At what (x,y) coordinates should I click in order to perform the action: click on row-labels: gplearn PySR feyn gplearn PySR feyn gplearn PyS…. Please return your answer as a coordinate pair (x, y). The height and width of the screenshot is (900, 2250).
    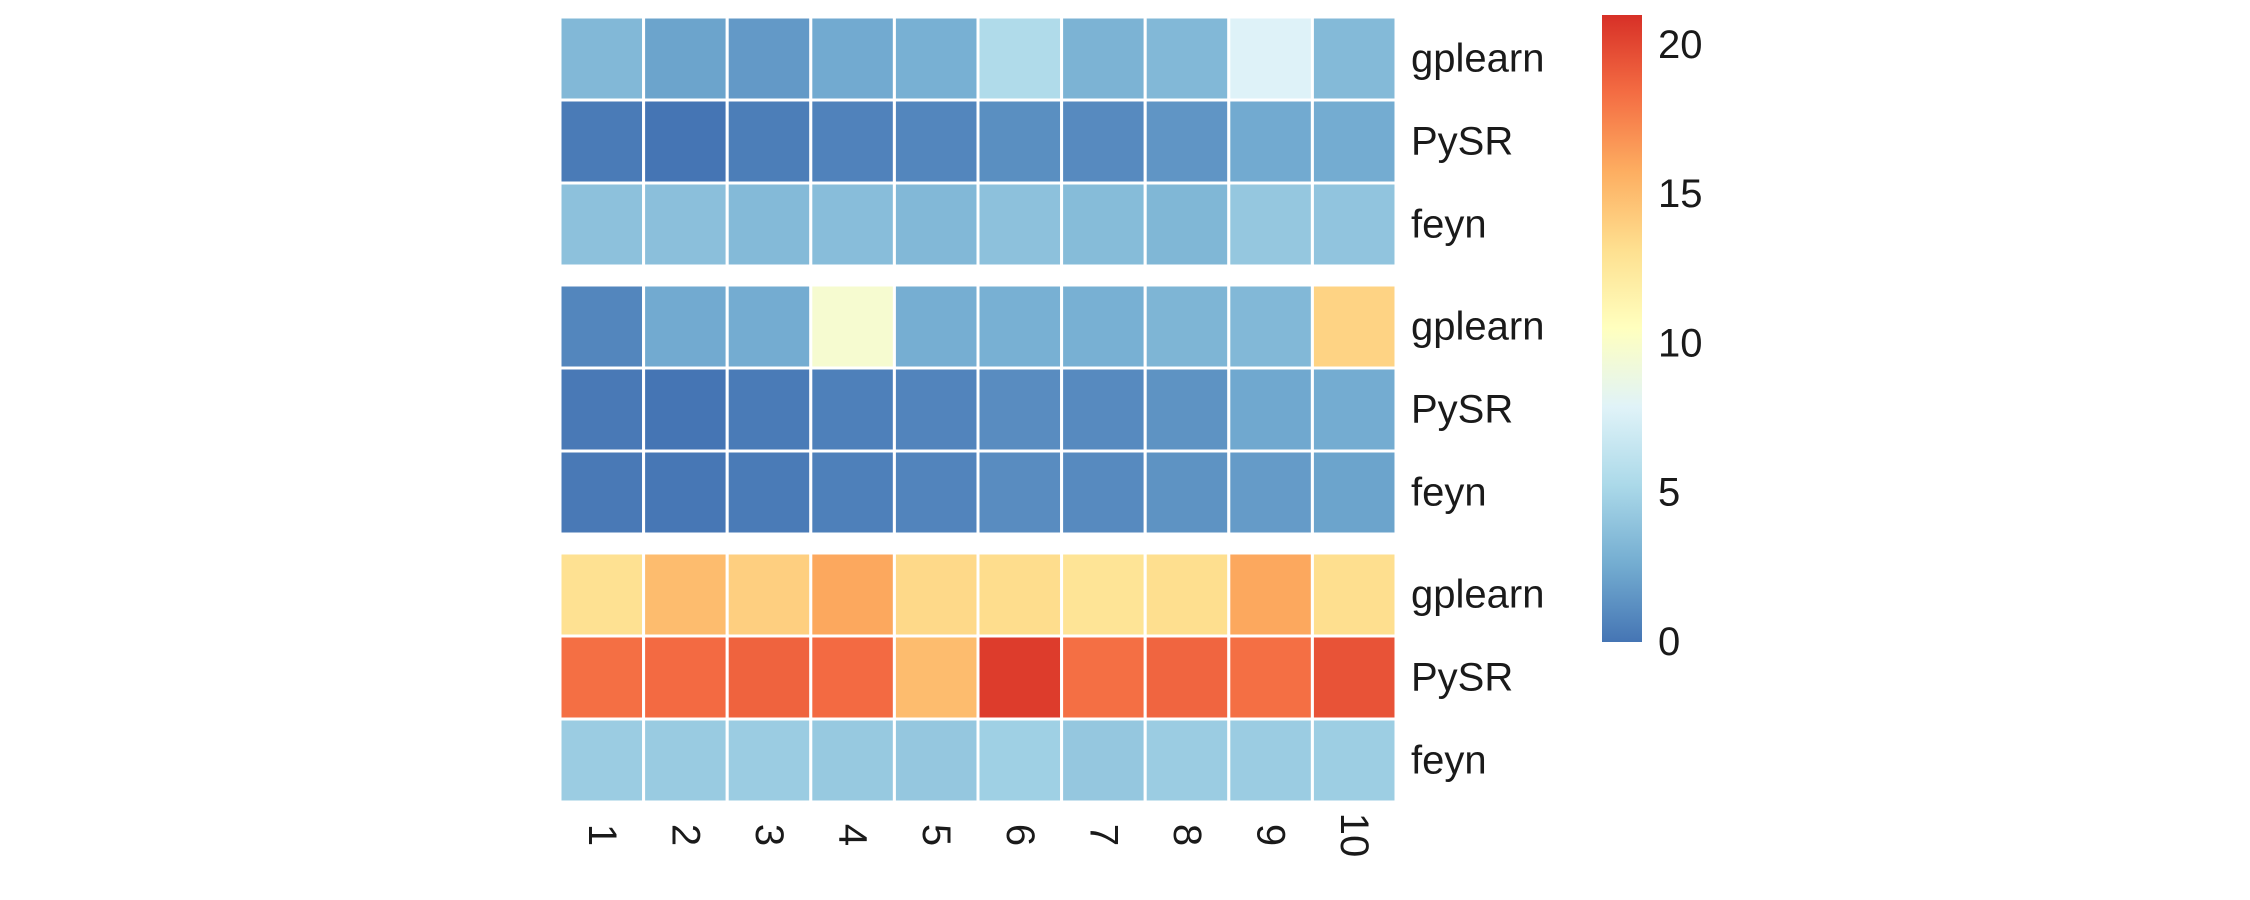
    Looking at the image, I should click on (1477, 410).